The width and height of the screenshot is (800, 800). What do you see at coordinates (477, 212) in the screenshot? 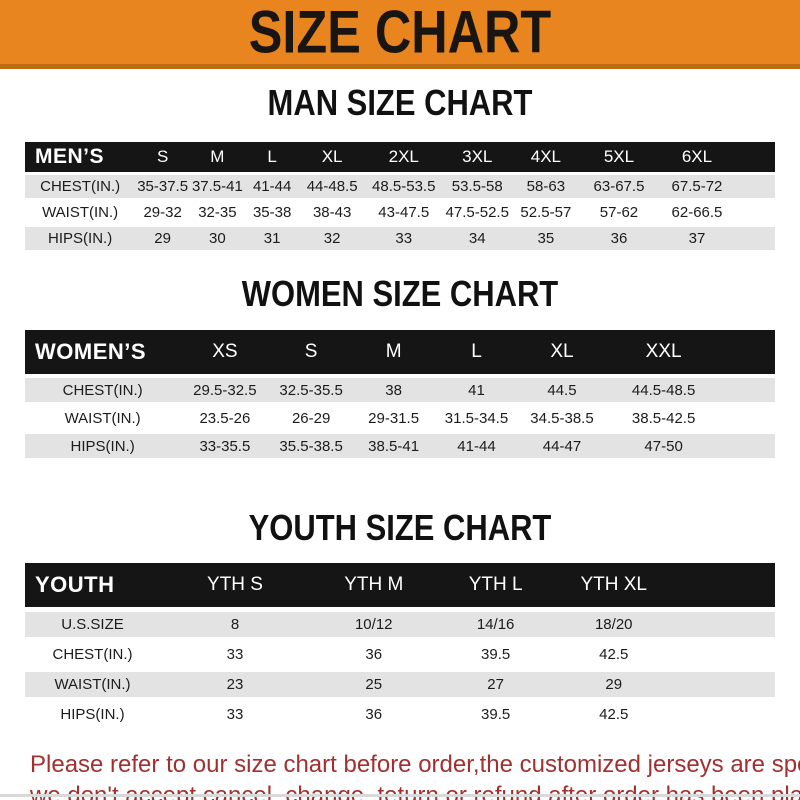
I see `measurement-value: 47.5-52.5` at bounding box center [477, 212].